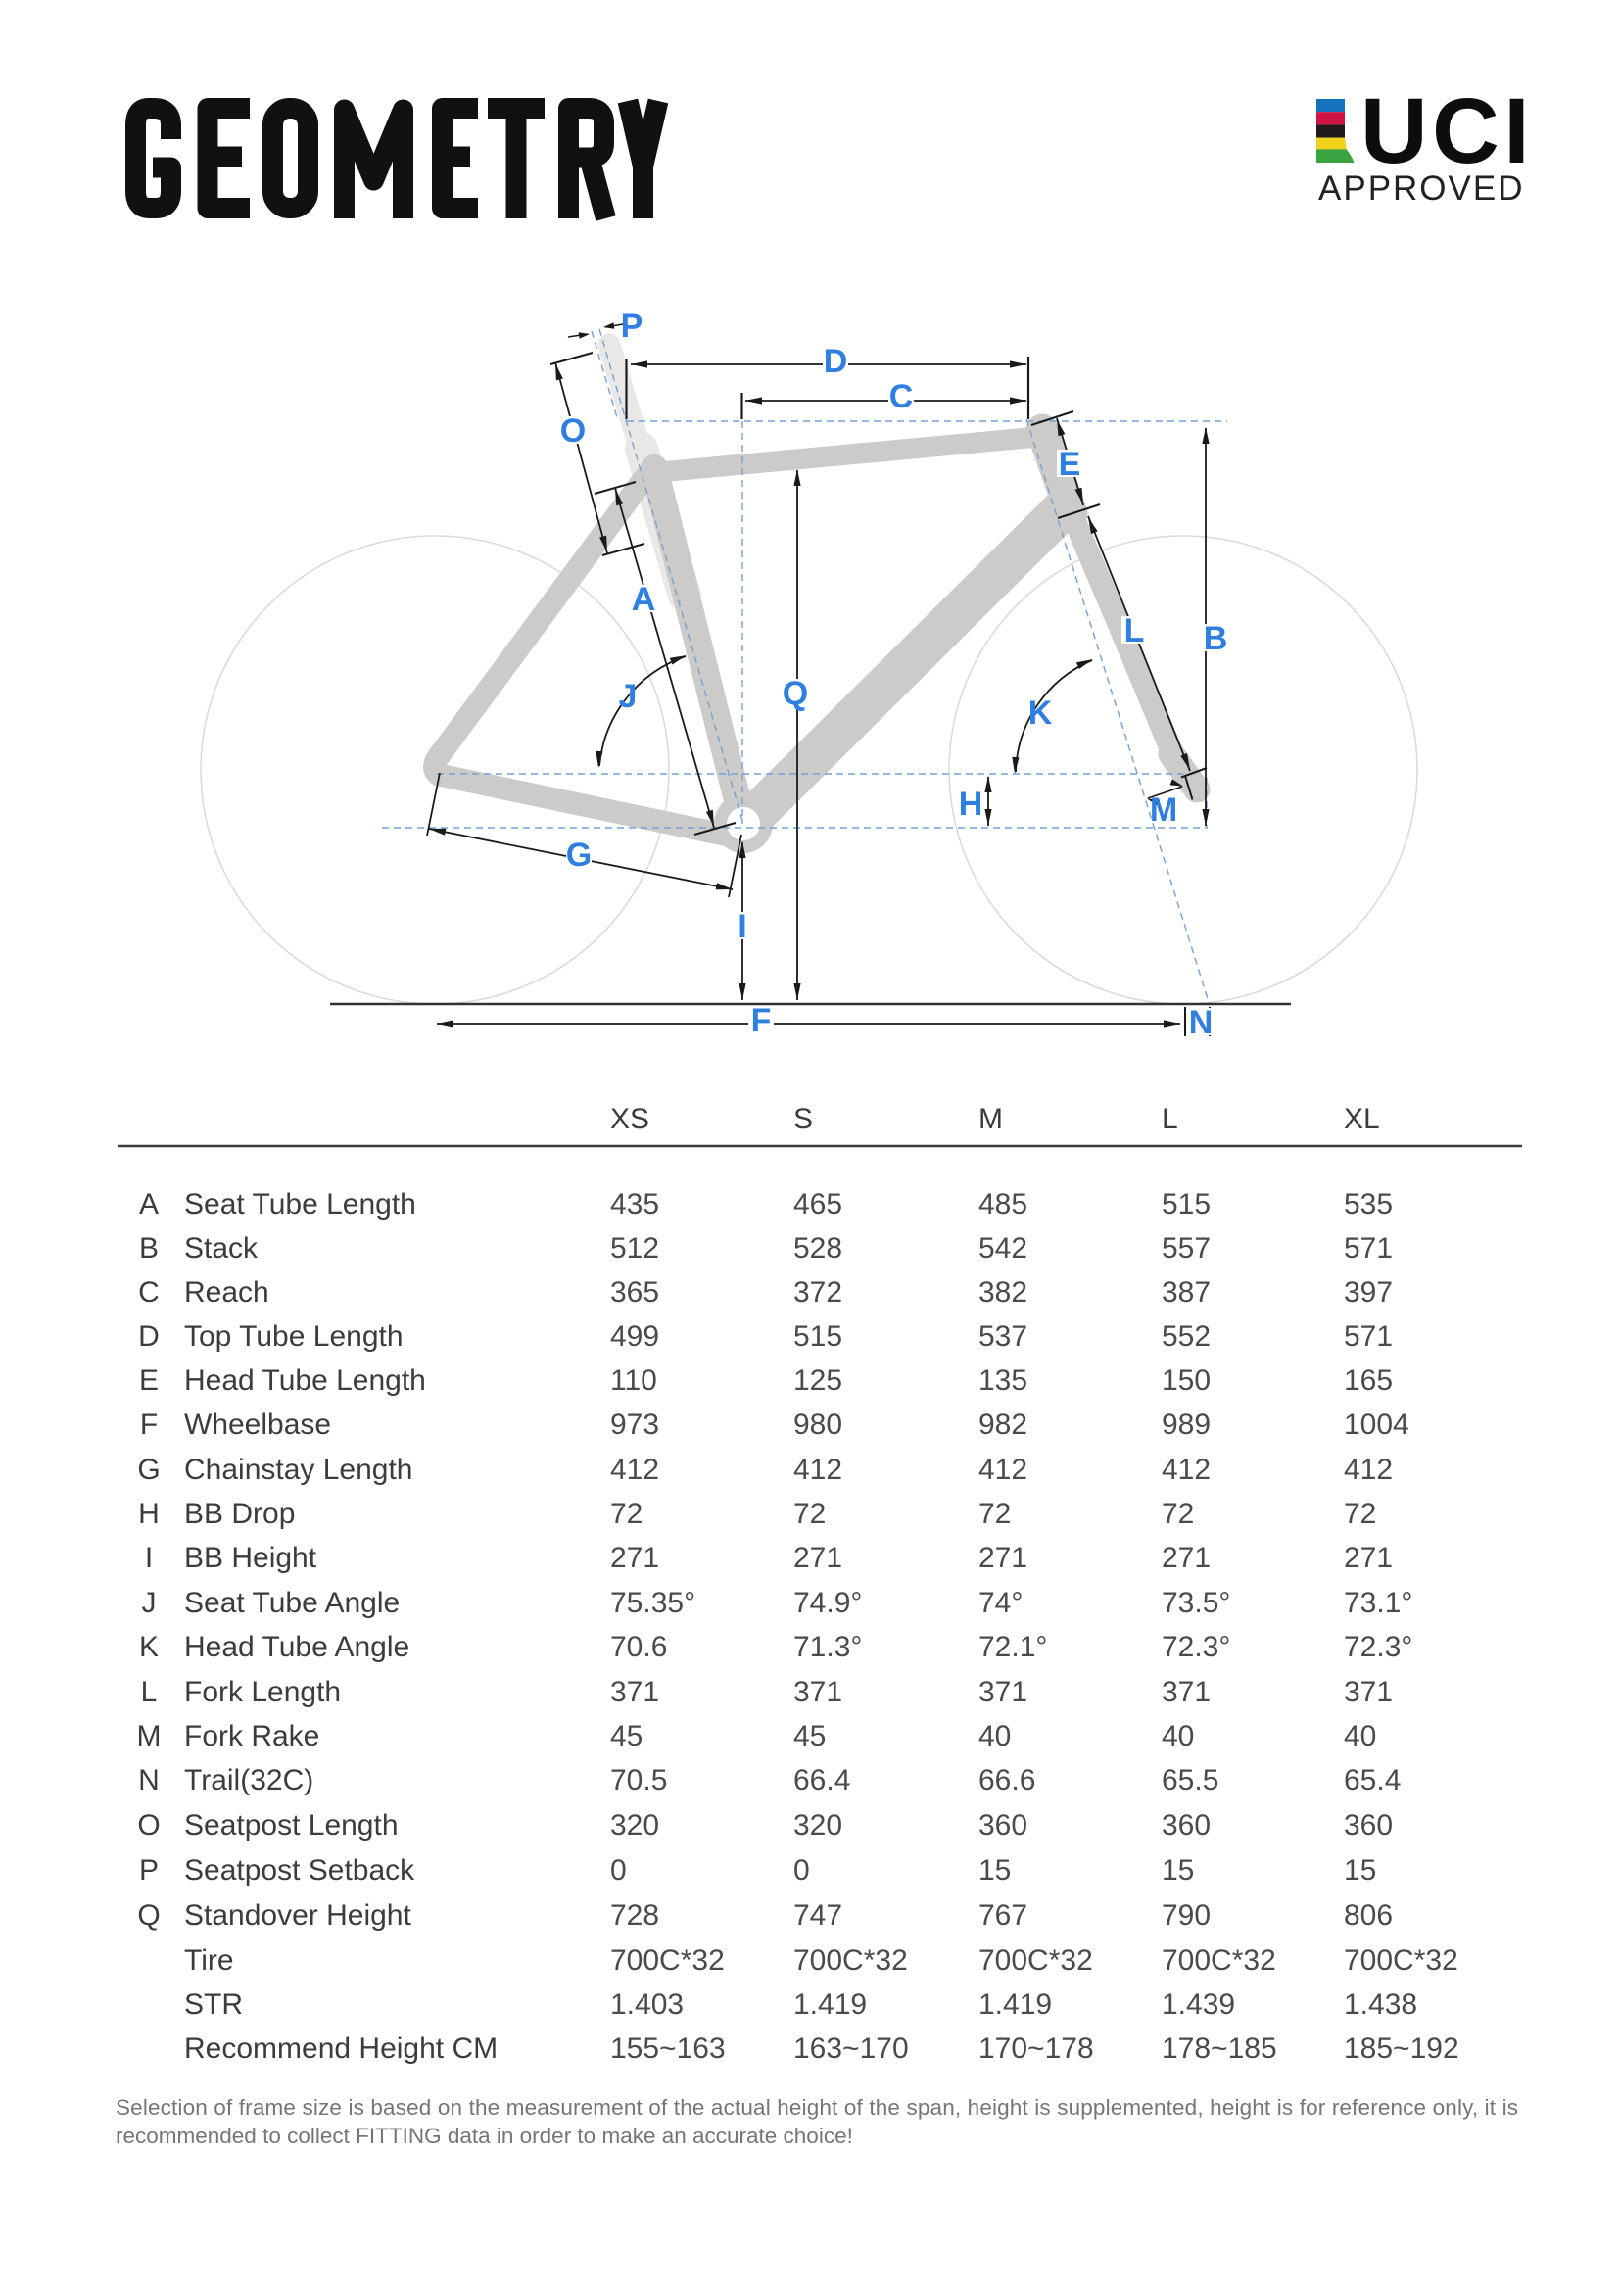  Describe the element at coordinates (1000, 1603) in the screenshot. I see `svg-text: 74°` at that location.